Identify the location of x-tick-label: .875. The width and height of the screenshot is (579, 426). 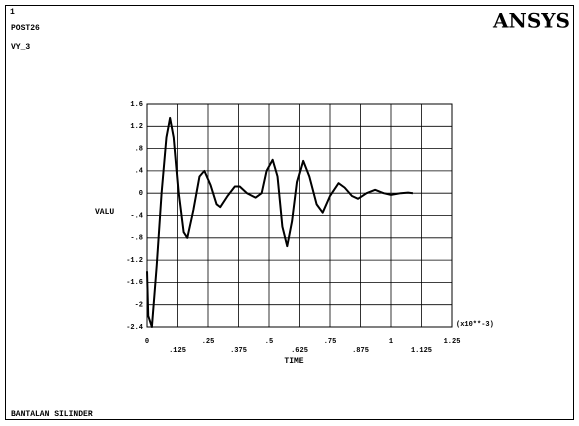
(360, 351).